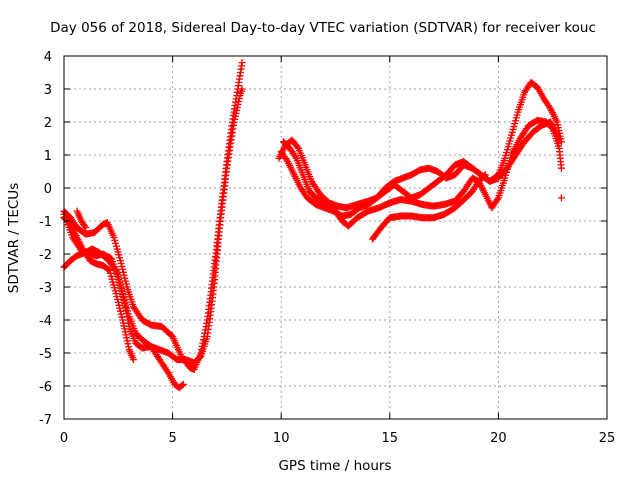 Image resolution: width=640 pixels, height=480 pixels. What do you see at coordinates (48, 156) in the screenshot?
I see `y-tick-label: 1` at bounding box center [48, 156].